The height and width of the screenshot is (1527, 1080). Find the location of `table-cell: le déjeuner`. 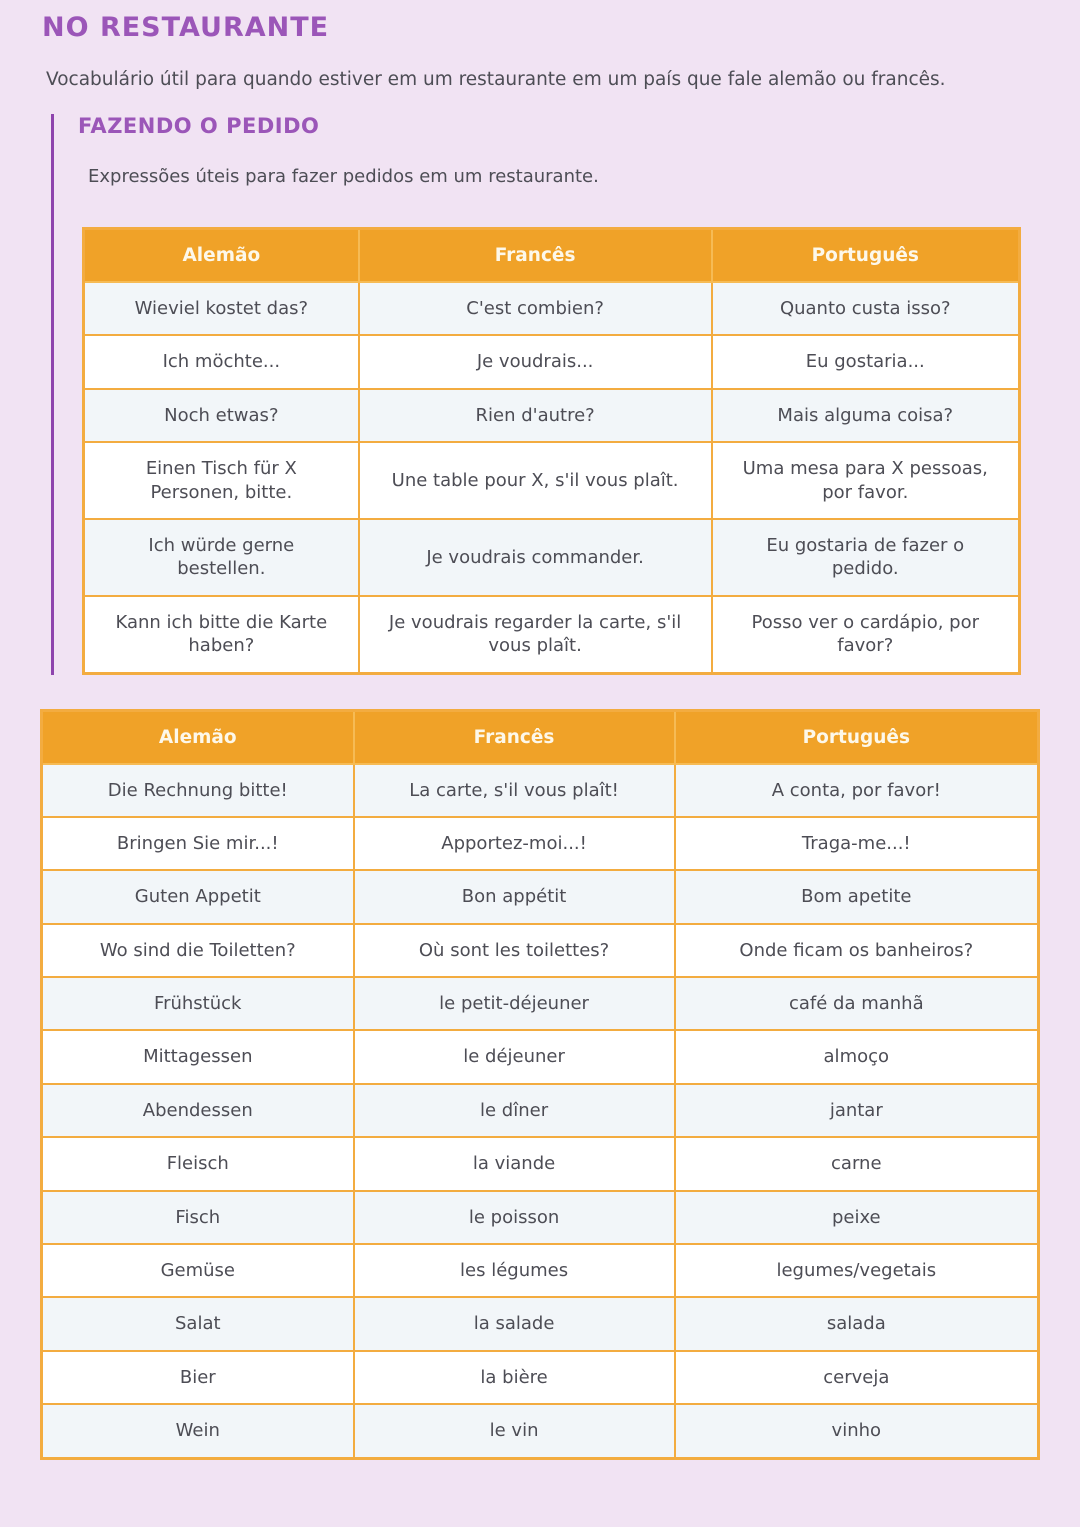

table-cell: le déjeuner is located at coordinates (514, 1057).